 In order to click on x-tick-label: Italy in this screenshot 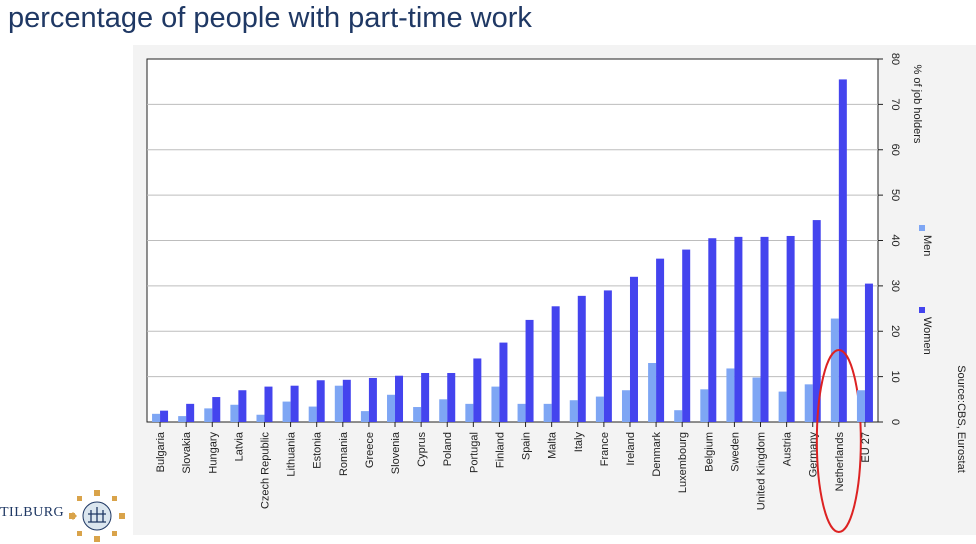, I will do `click(579, 442)`.